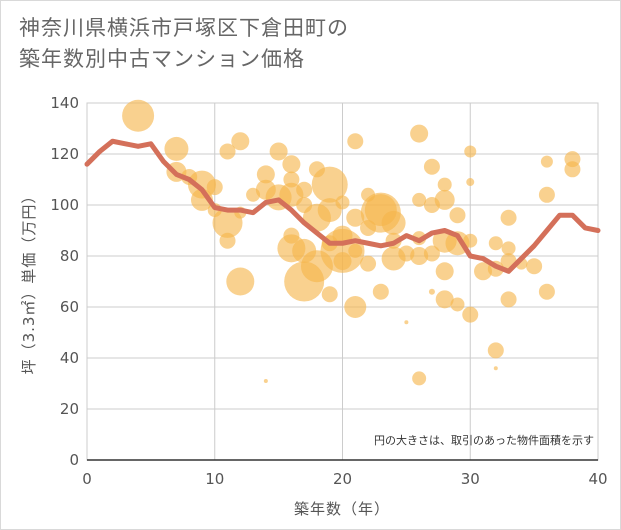 This screenshot has height=530, width=621. I want to click on y-tick-label: 40, so click(69, 358).